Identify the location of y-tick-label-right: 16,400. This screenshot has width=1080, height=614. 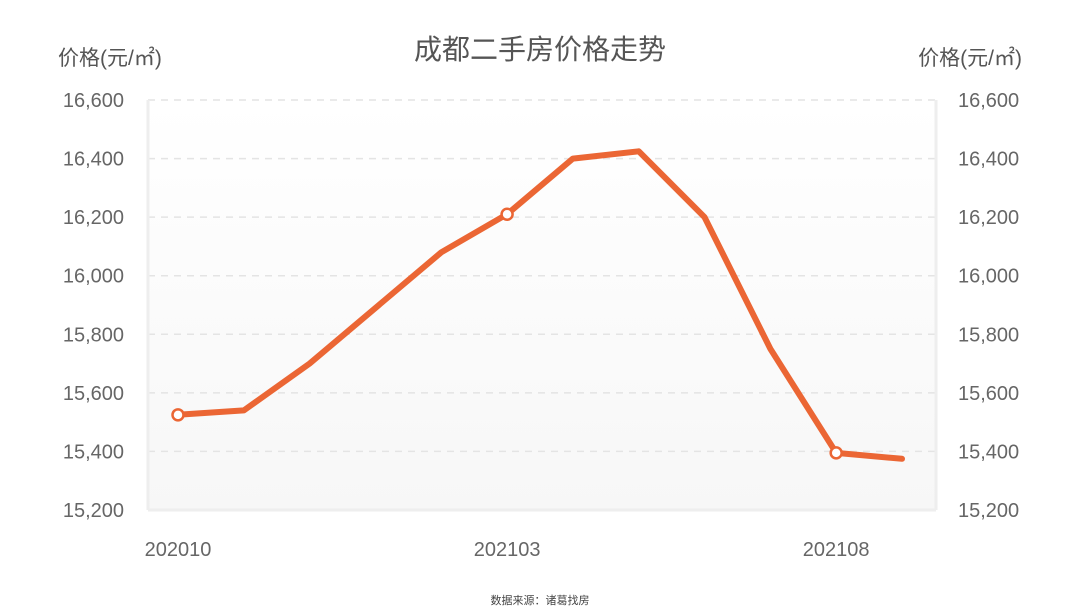
(988, 160).